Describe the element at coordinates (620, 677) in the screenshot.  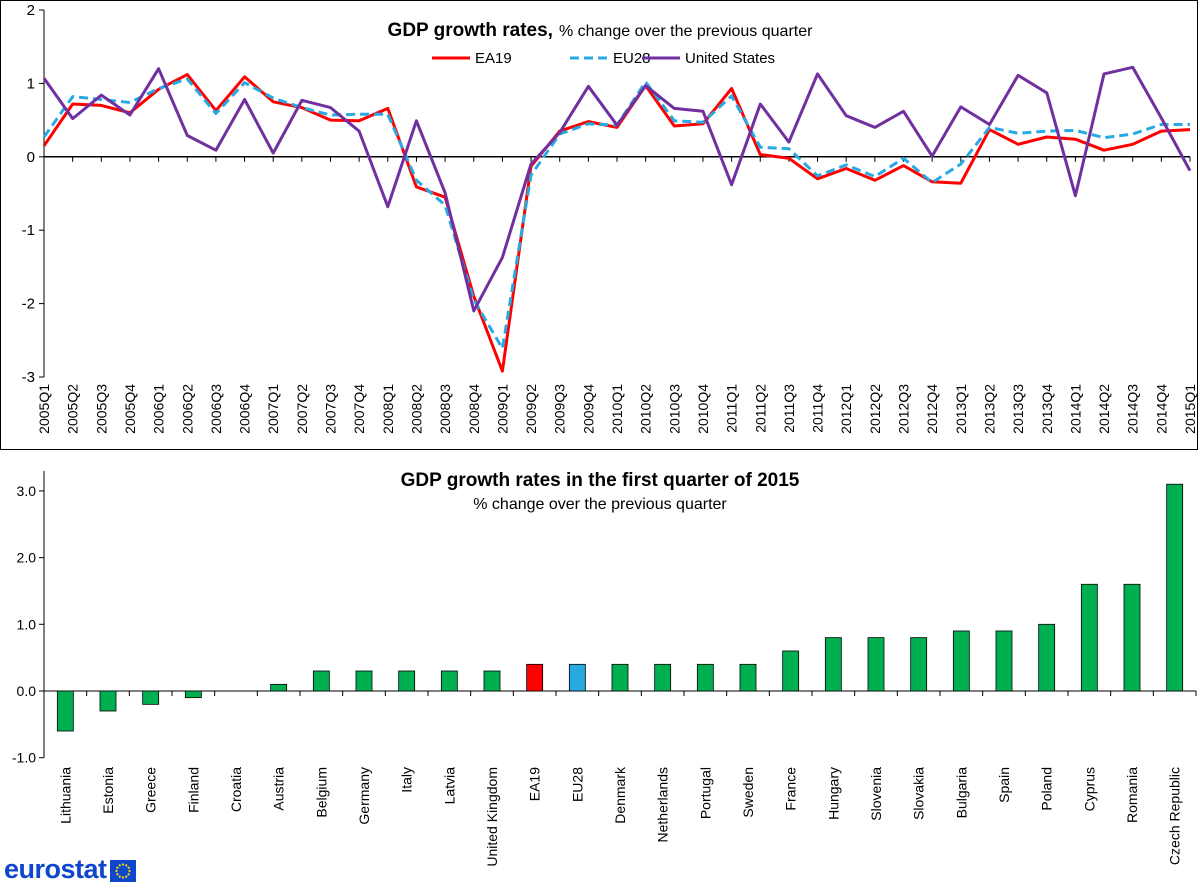
I see `bar-denmark` at that location.